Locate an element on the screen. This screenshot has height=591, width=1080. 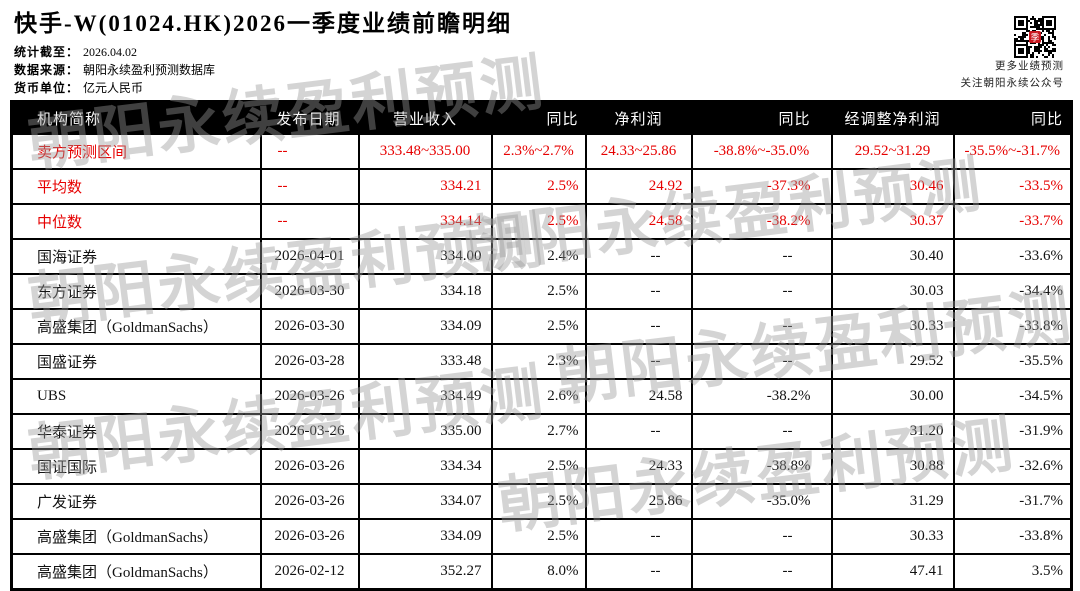
table-cell: 2026-03-28 is located at coordinates (309, 361).